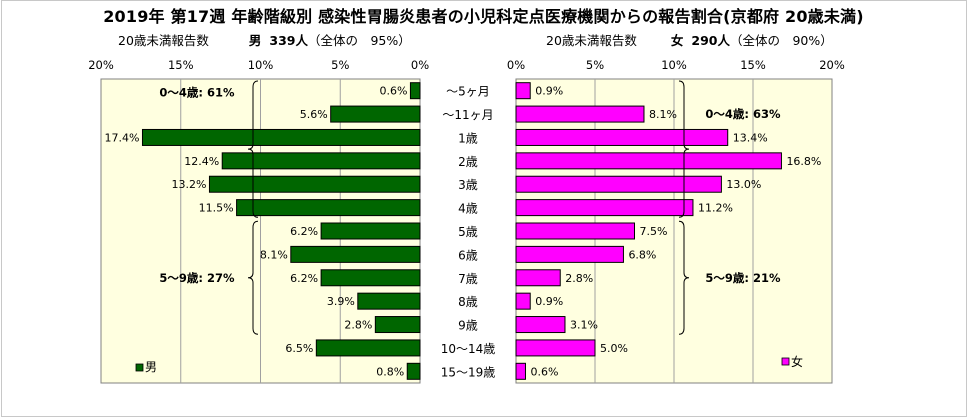  What do you see at coordinates (341, 301) in the screenshot?
I see `male-bar-label: 3.9%` at bounding box center [341, 301].